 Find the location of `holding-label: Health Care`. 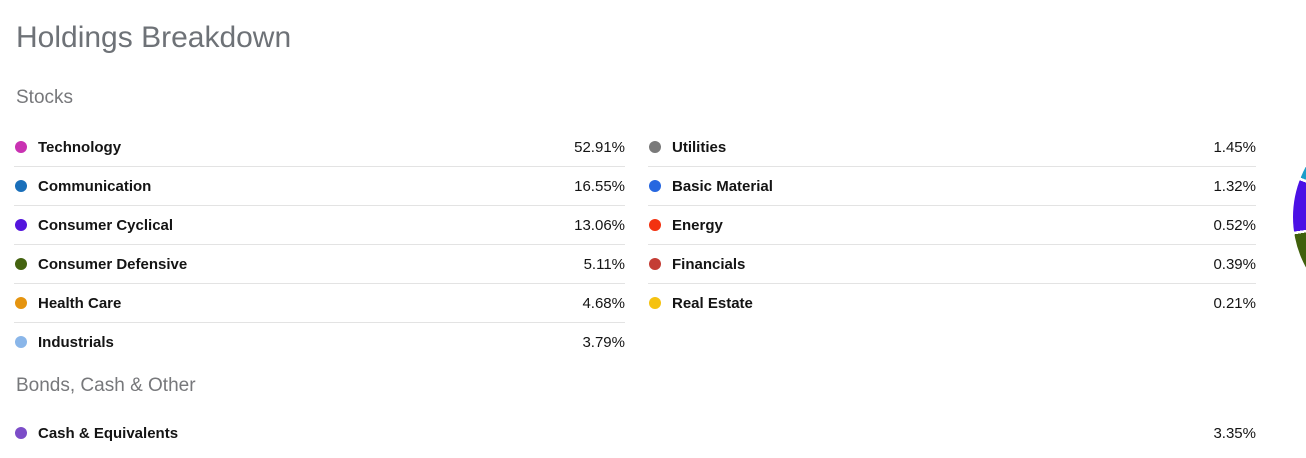

holding-label: Health Care is located at coordinates (80, 303).